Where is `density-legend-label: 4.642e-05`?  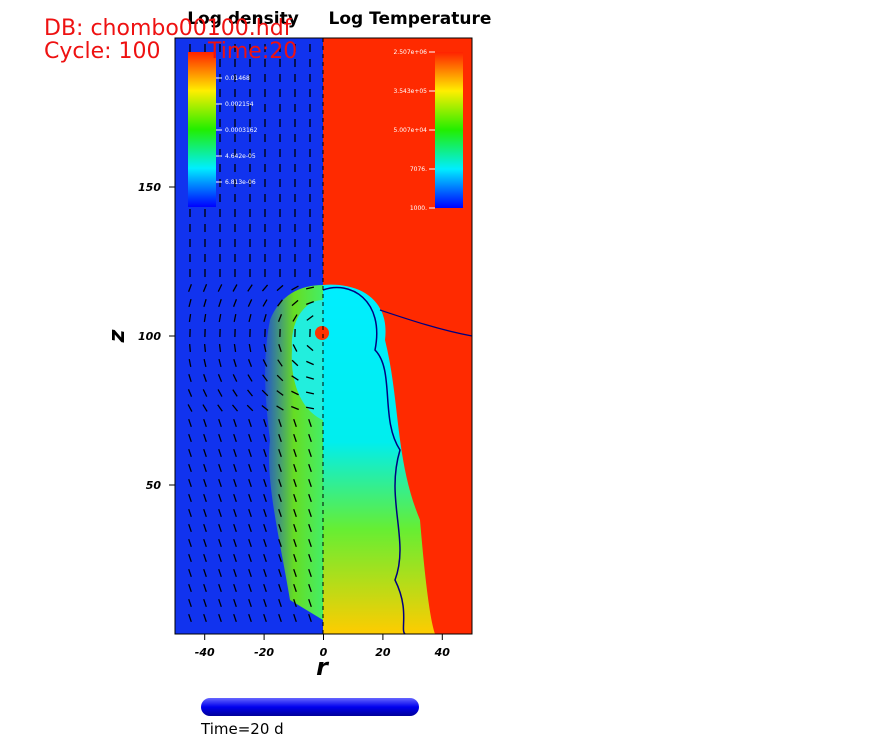 density-legend-label: 4.642e-05 is located at coordinates (240, 156).